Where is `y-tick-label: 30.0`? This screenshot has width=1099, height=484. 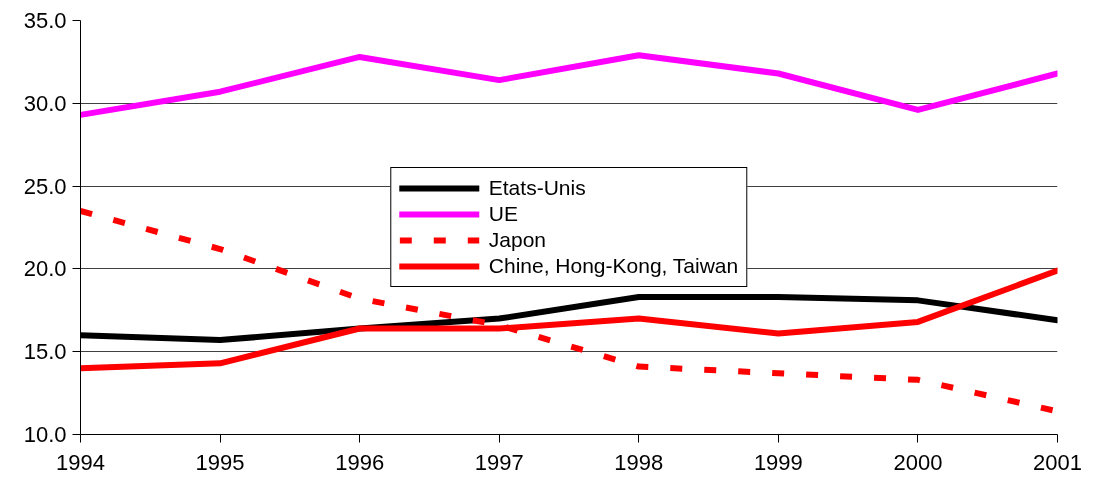
y-tick-label: 30.0 is located at coordinates (45, 103).